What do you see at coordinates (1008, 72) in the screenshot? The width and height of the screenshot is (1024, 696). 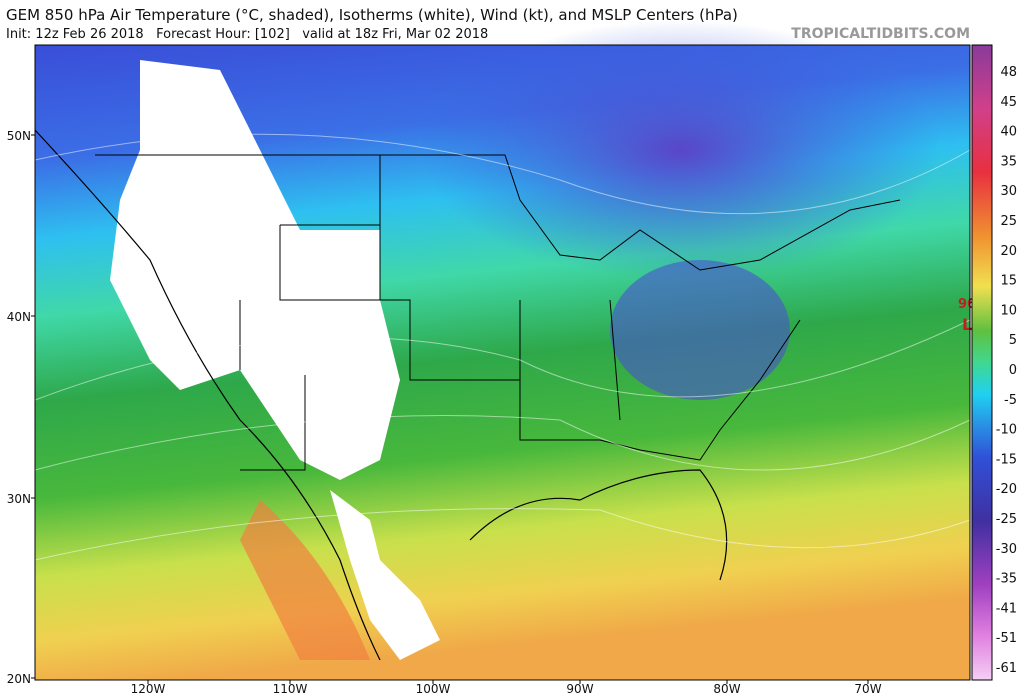 I see `colorbar-label: 48` at bounding box center [1008, 72].